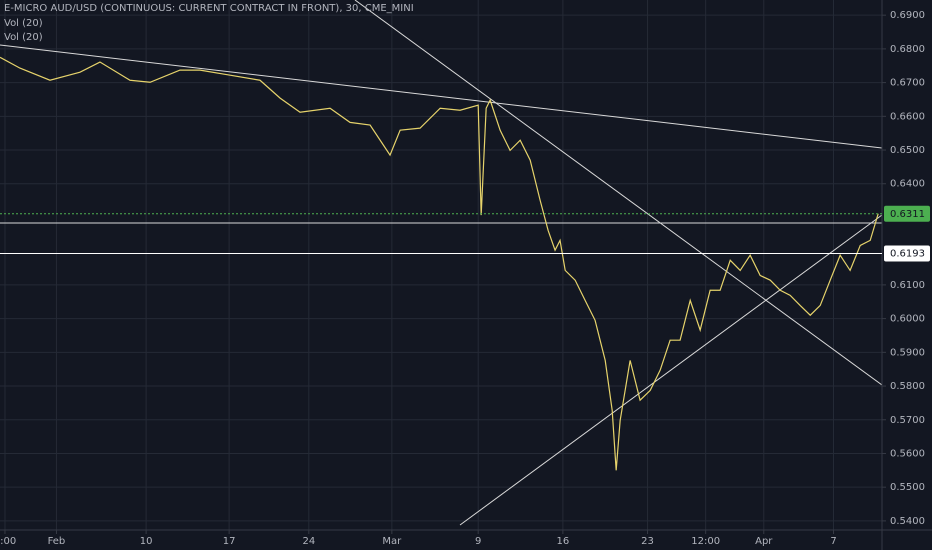 This screenshot has height=550, width=932. Describe the element at coordinates (705, 541) in the screenshot. I see `x-tick-label: 12:00` at that location.